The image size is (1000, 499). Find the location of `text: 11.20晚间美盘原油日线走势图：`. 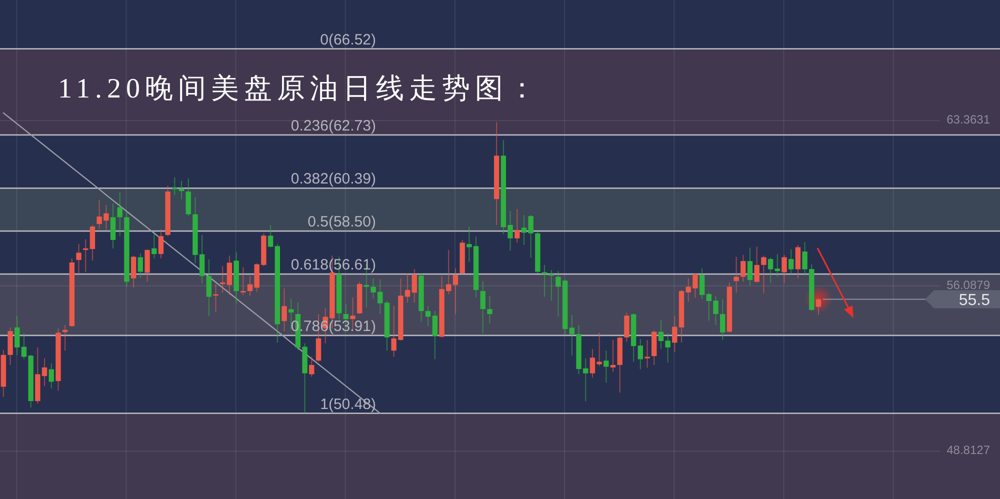

text: 11.20晚间美盘原油日线走势图： is located at coordinates (299, 89).